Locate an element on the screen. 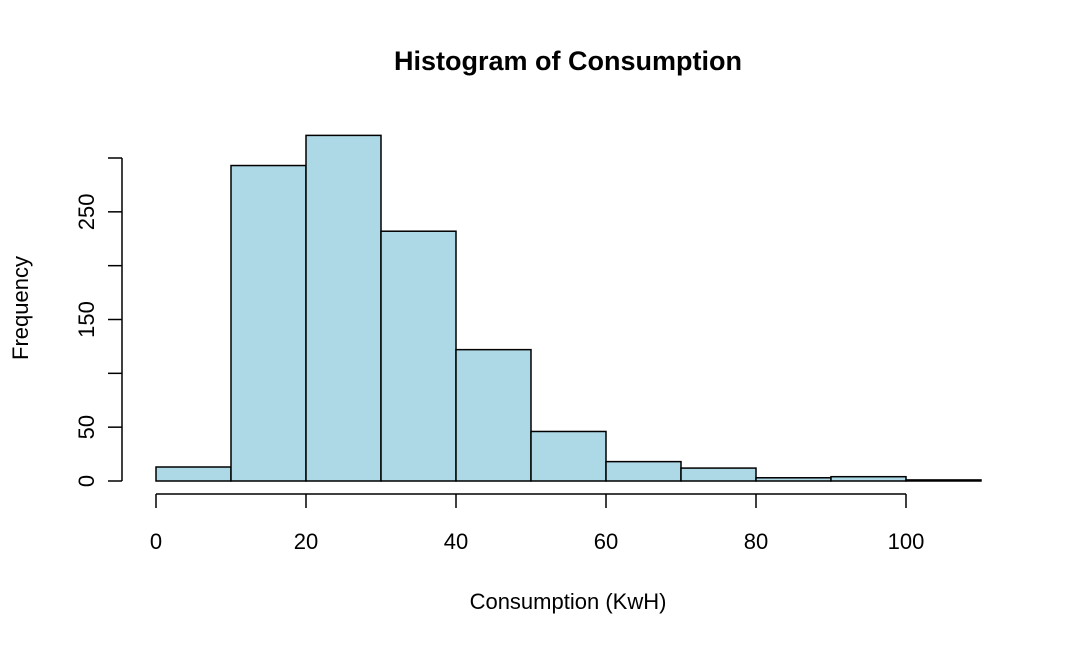 Image resolution: width=1075 pixels, height=648 pixels. y-tick-label-150: 150 is located at coordinates (86, 319).